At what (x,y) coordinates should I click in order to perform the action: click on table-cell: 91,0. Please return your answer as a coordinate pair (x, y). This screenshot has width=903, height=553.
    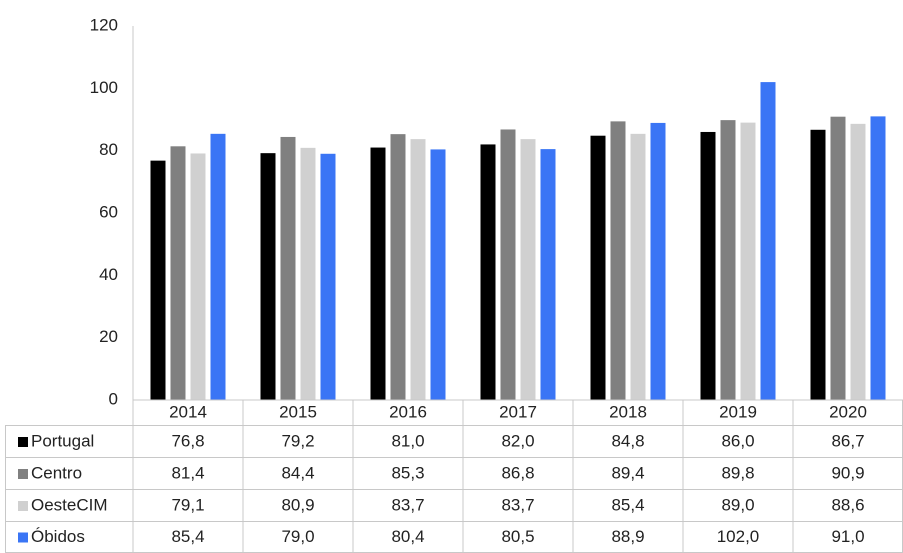
    Looking at the image, I should click on (847, 536).